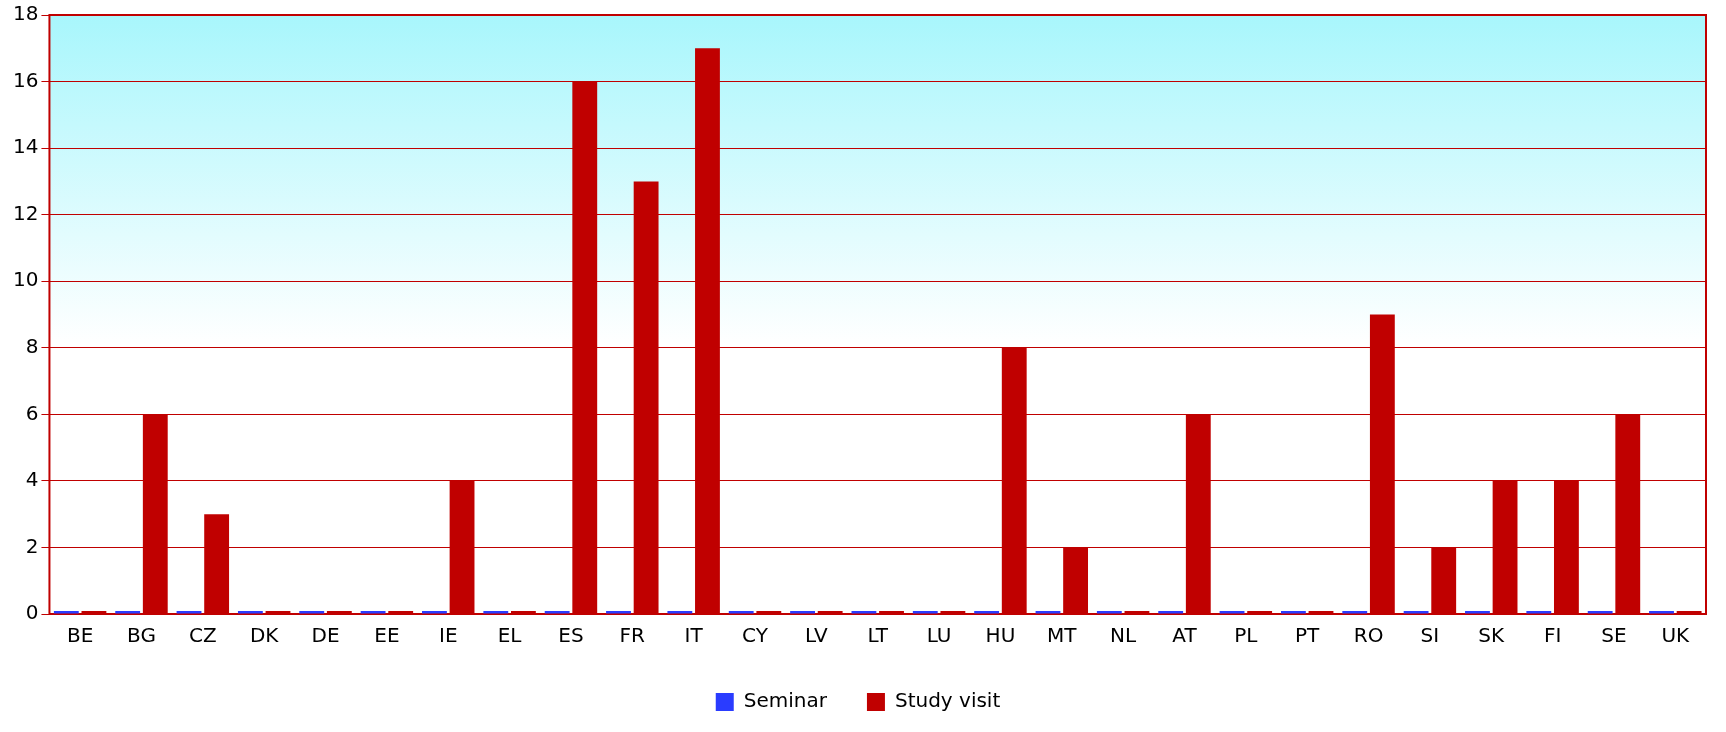 The height and width of the screenshot is (732, 1726). Describe the element at coordinates (26, 279) in the screenshot. I see `y-tick-label: 10` at that location.